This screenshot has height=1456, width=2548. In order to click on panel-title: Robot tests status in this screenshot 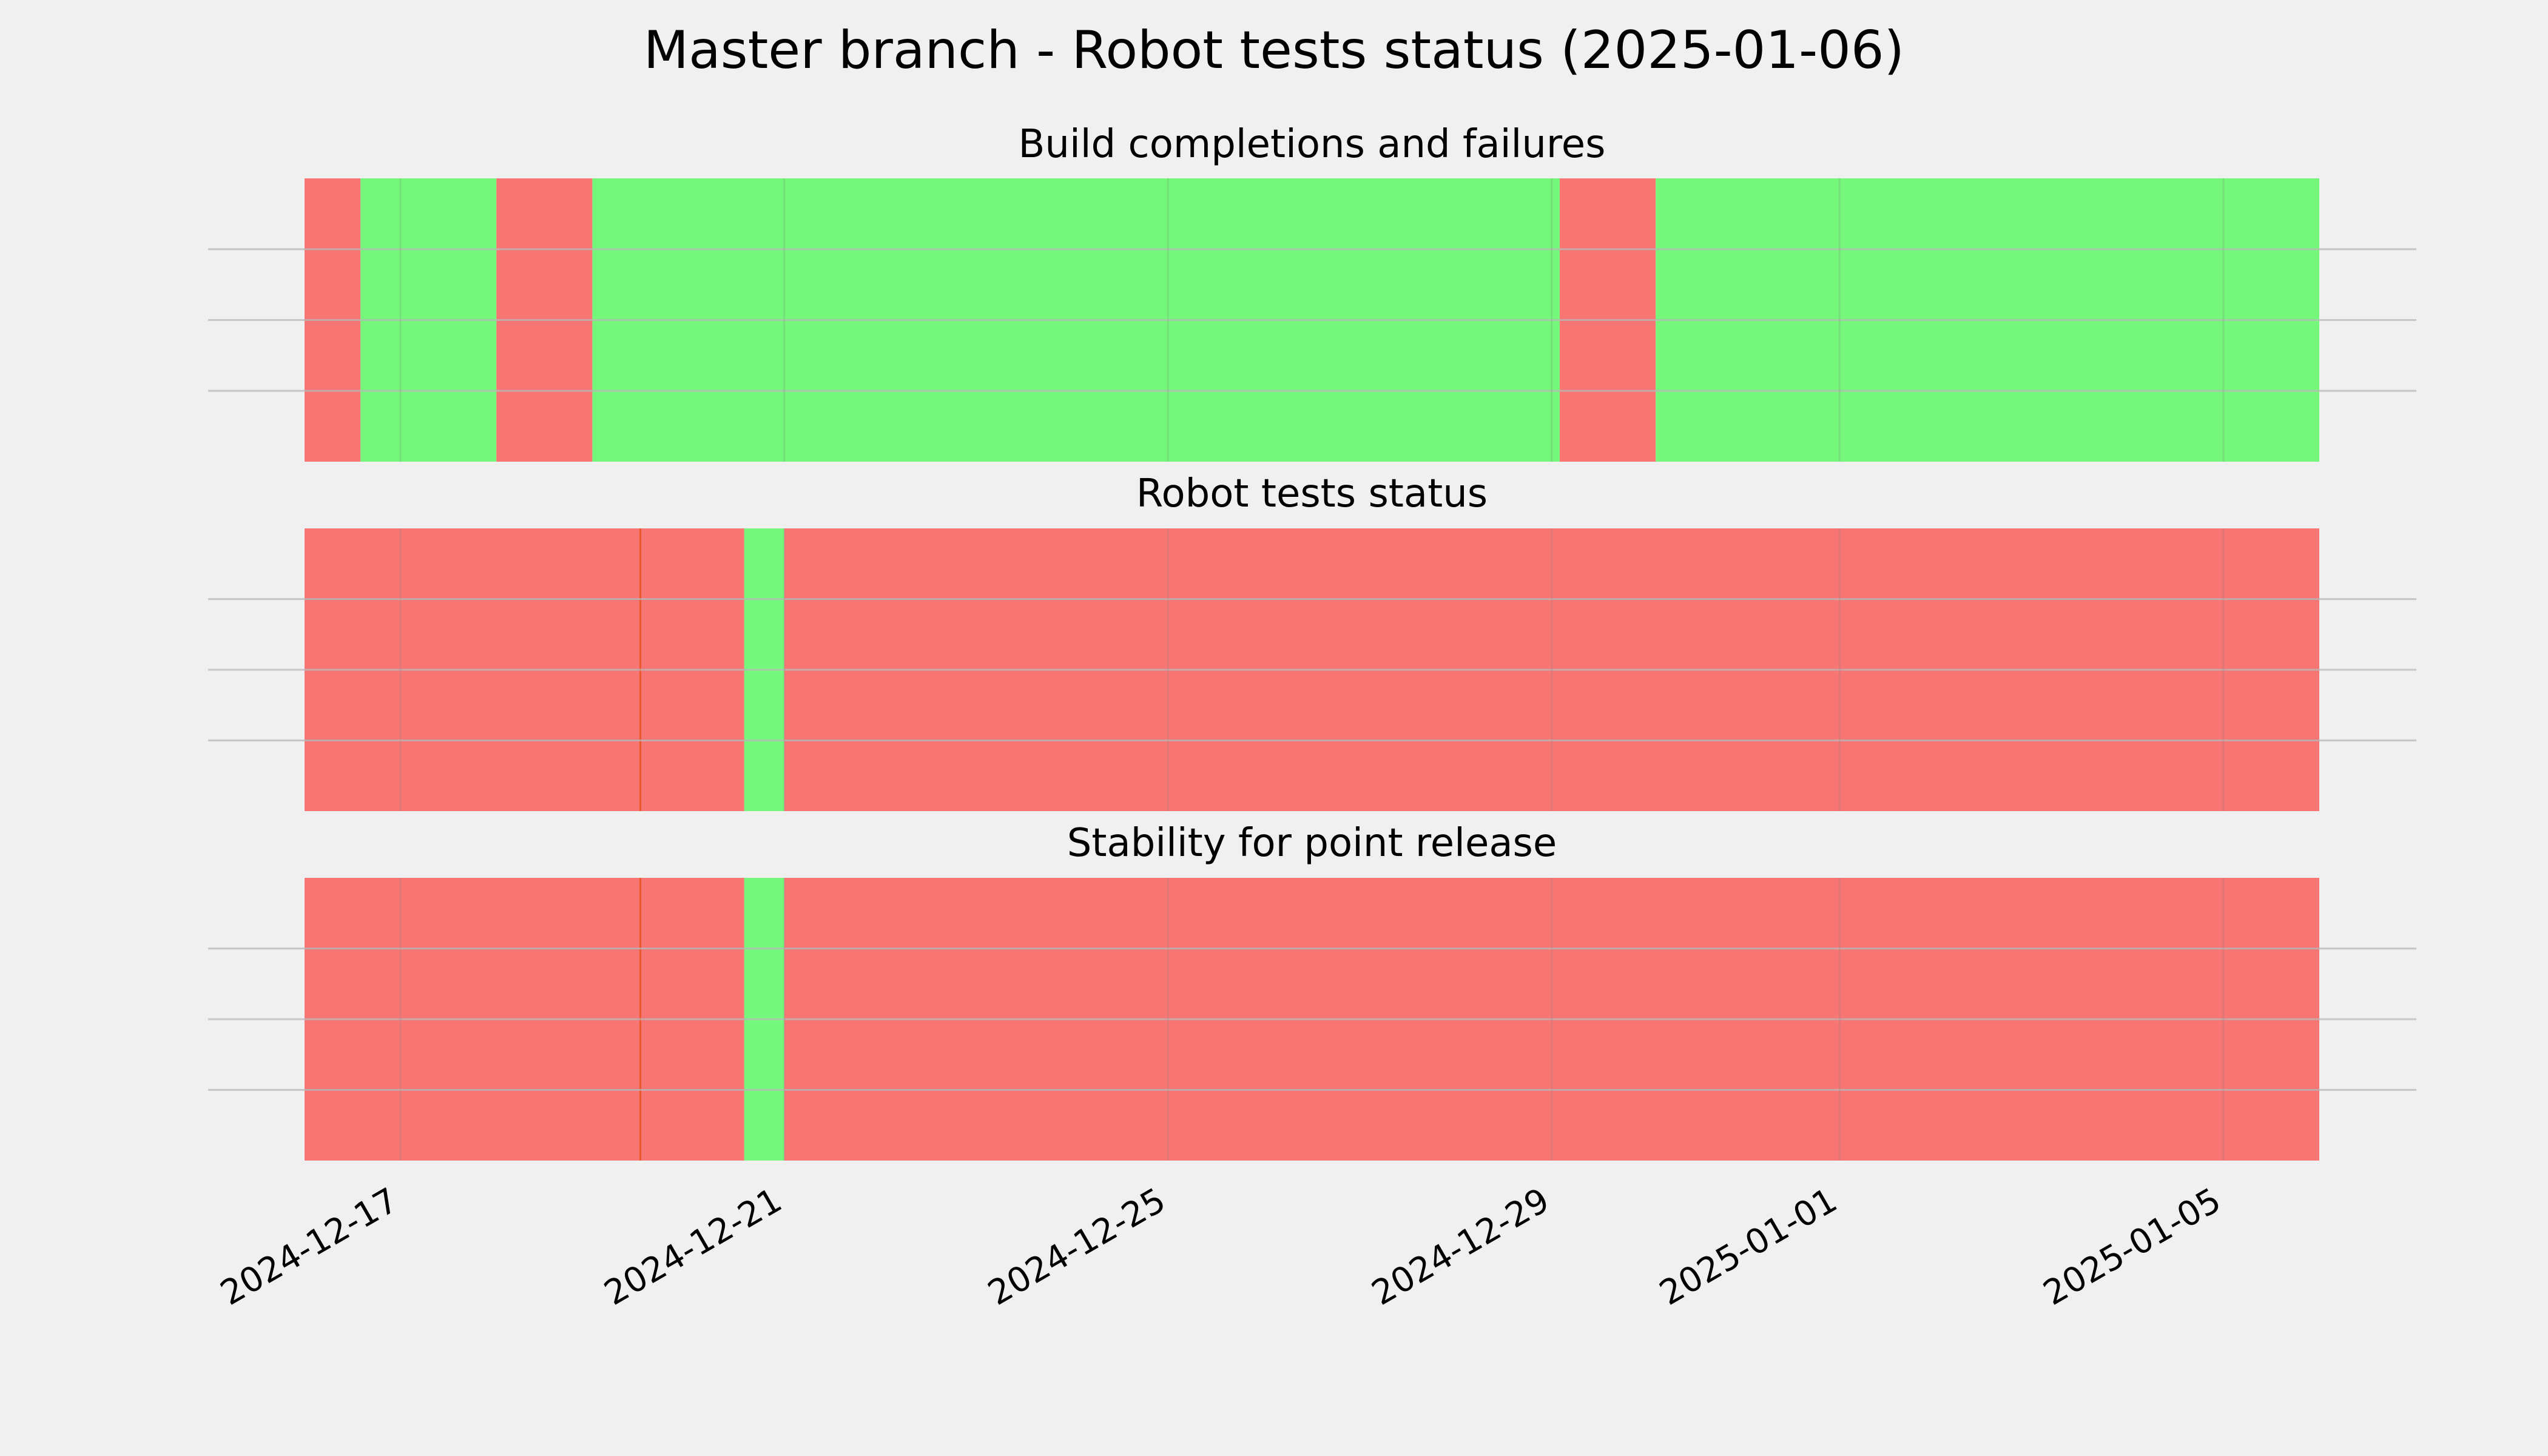, I will do `click(1312, 493)`.